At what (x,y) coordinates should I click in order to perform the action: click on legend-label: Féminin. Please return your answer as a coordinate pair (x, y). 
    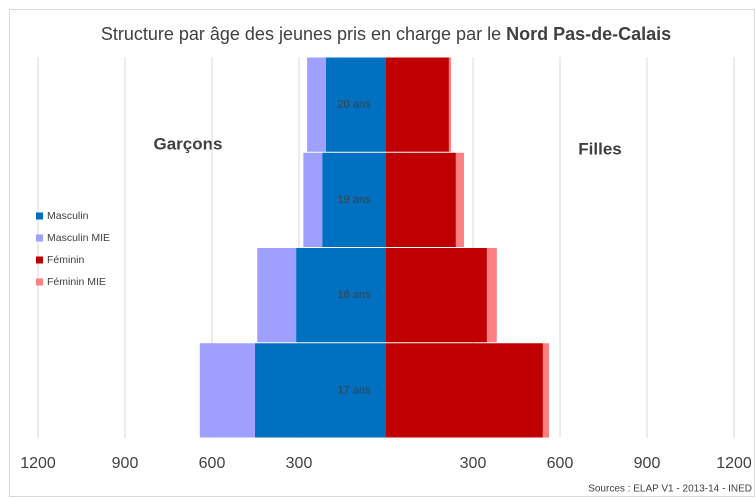
    Looking at the image, I should click on (66, 260).